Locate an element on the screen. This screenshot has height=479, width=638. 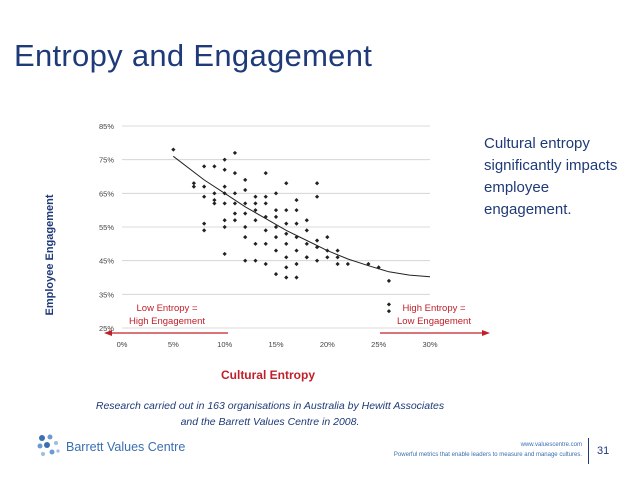
low-entropy-arrowhead is located at coordinates (108, 333).